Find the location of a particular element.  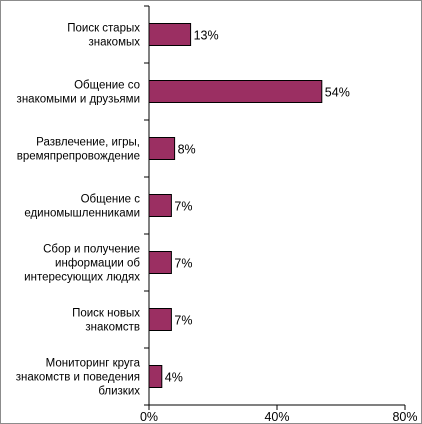

category-label-0: Поиск старых знакомых is located at coordinates (103, 36).